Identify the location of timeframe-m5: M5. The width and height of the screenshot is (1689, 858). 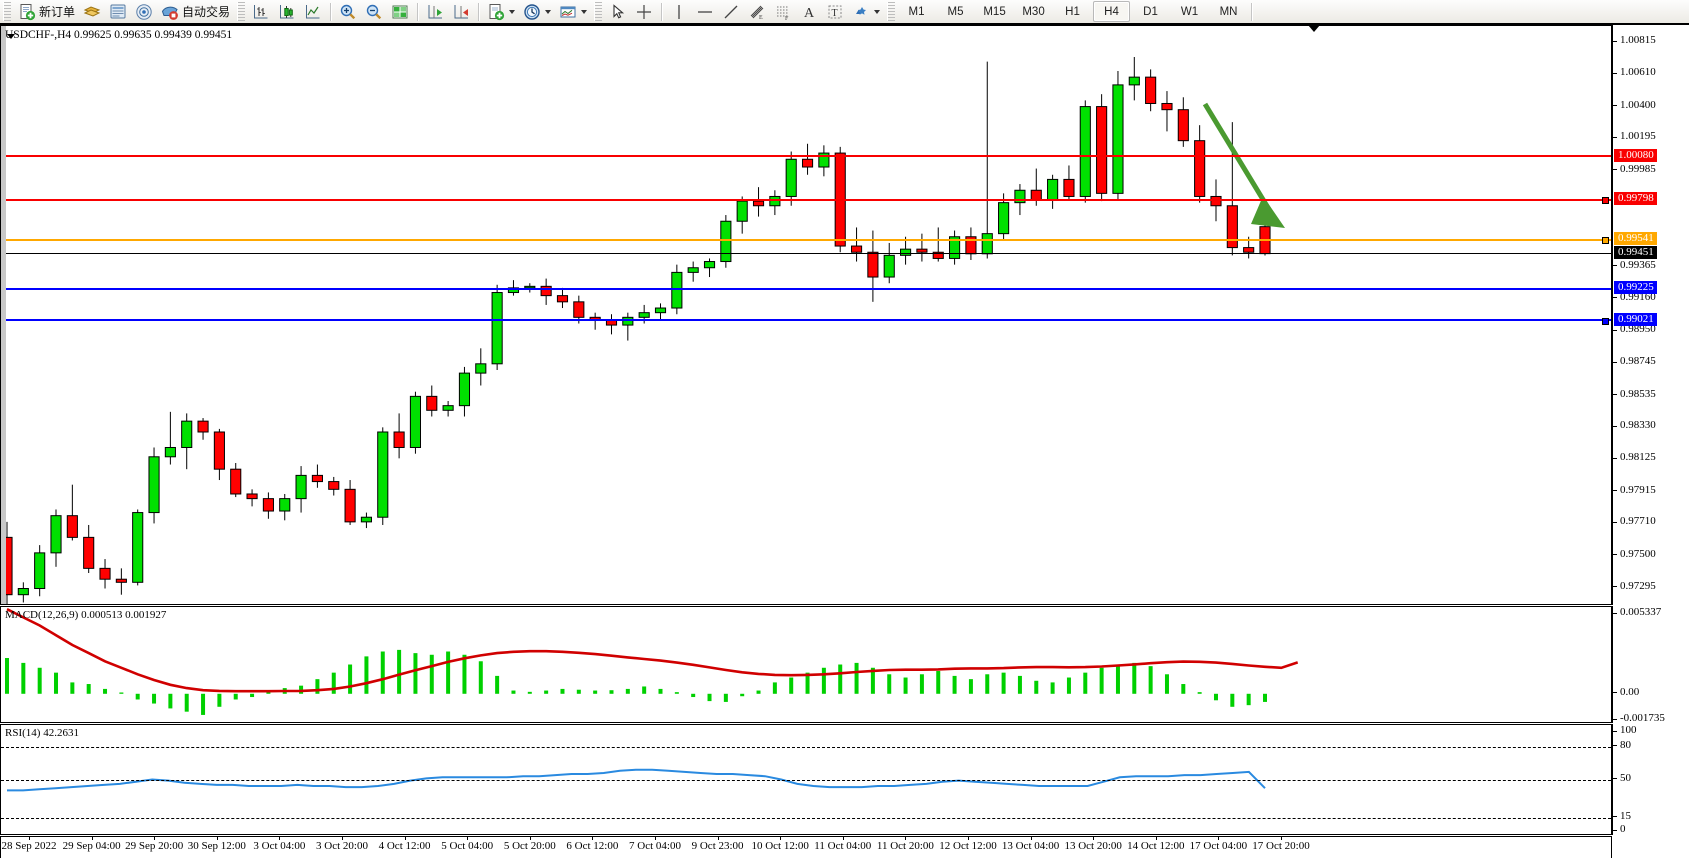
(955, 11).